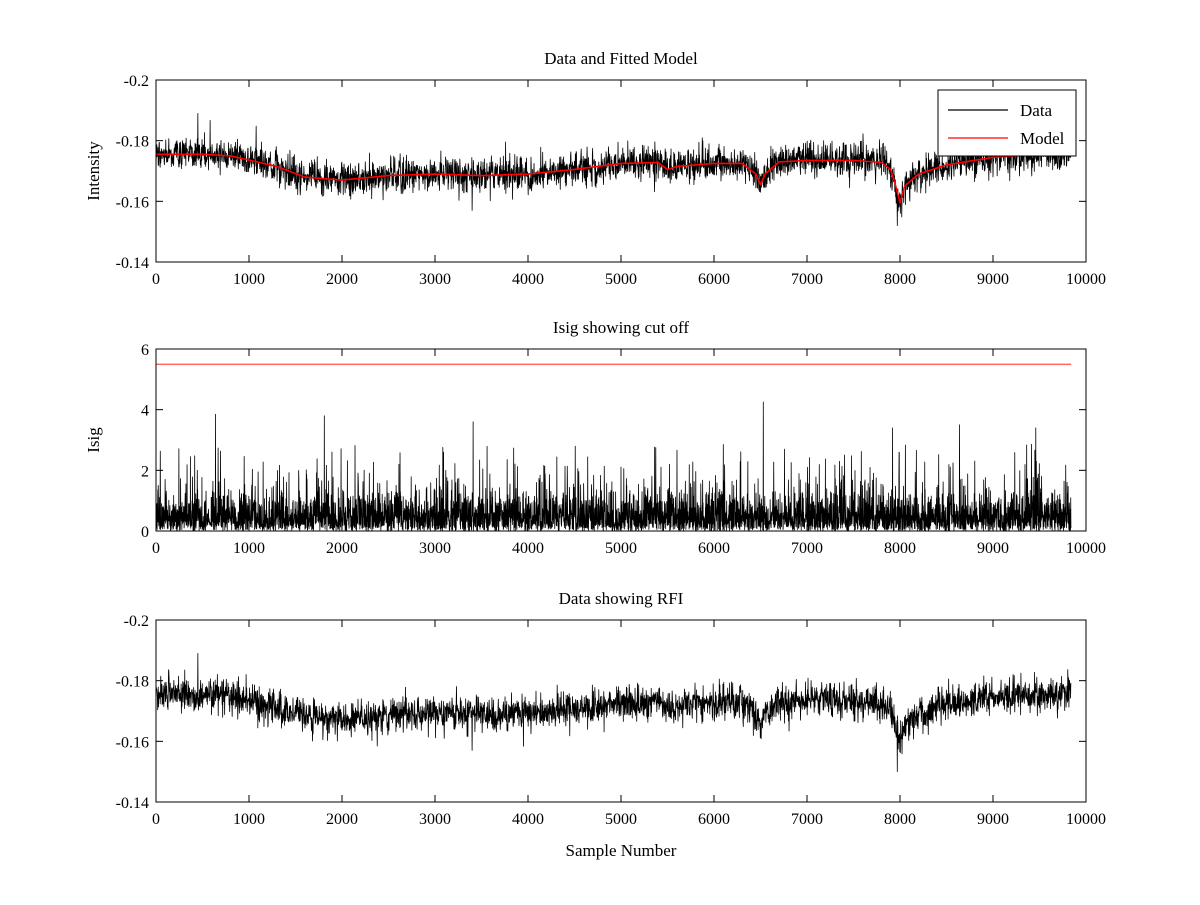 This screenshot has height=905, width=1200. Describe the element at coordinates (145, 471) in the screenshot. I see `y-tick-label: 2` at that location.